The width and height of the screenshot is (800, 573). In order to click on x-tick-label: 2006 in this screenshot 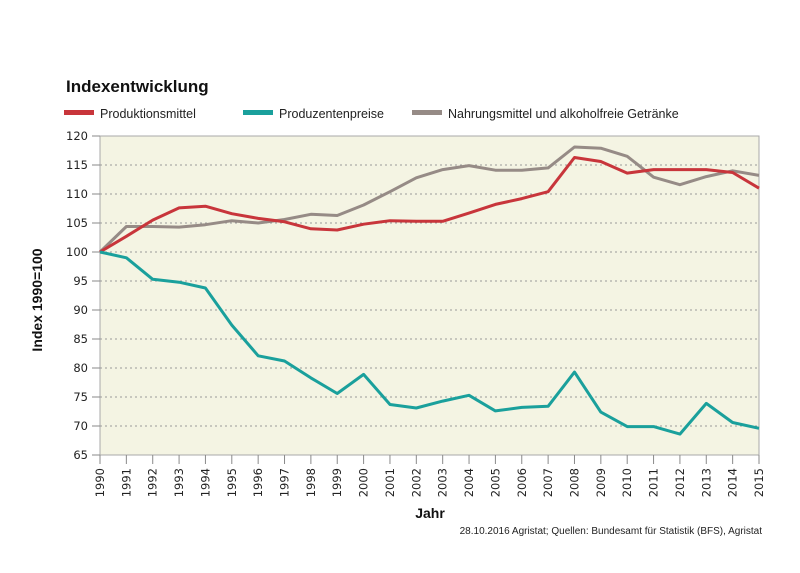, I will do `click(522, 482)`.